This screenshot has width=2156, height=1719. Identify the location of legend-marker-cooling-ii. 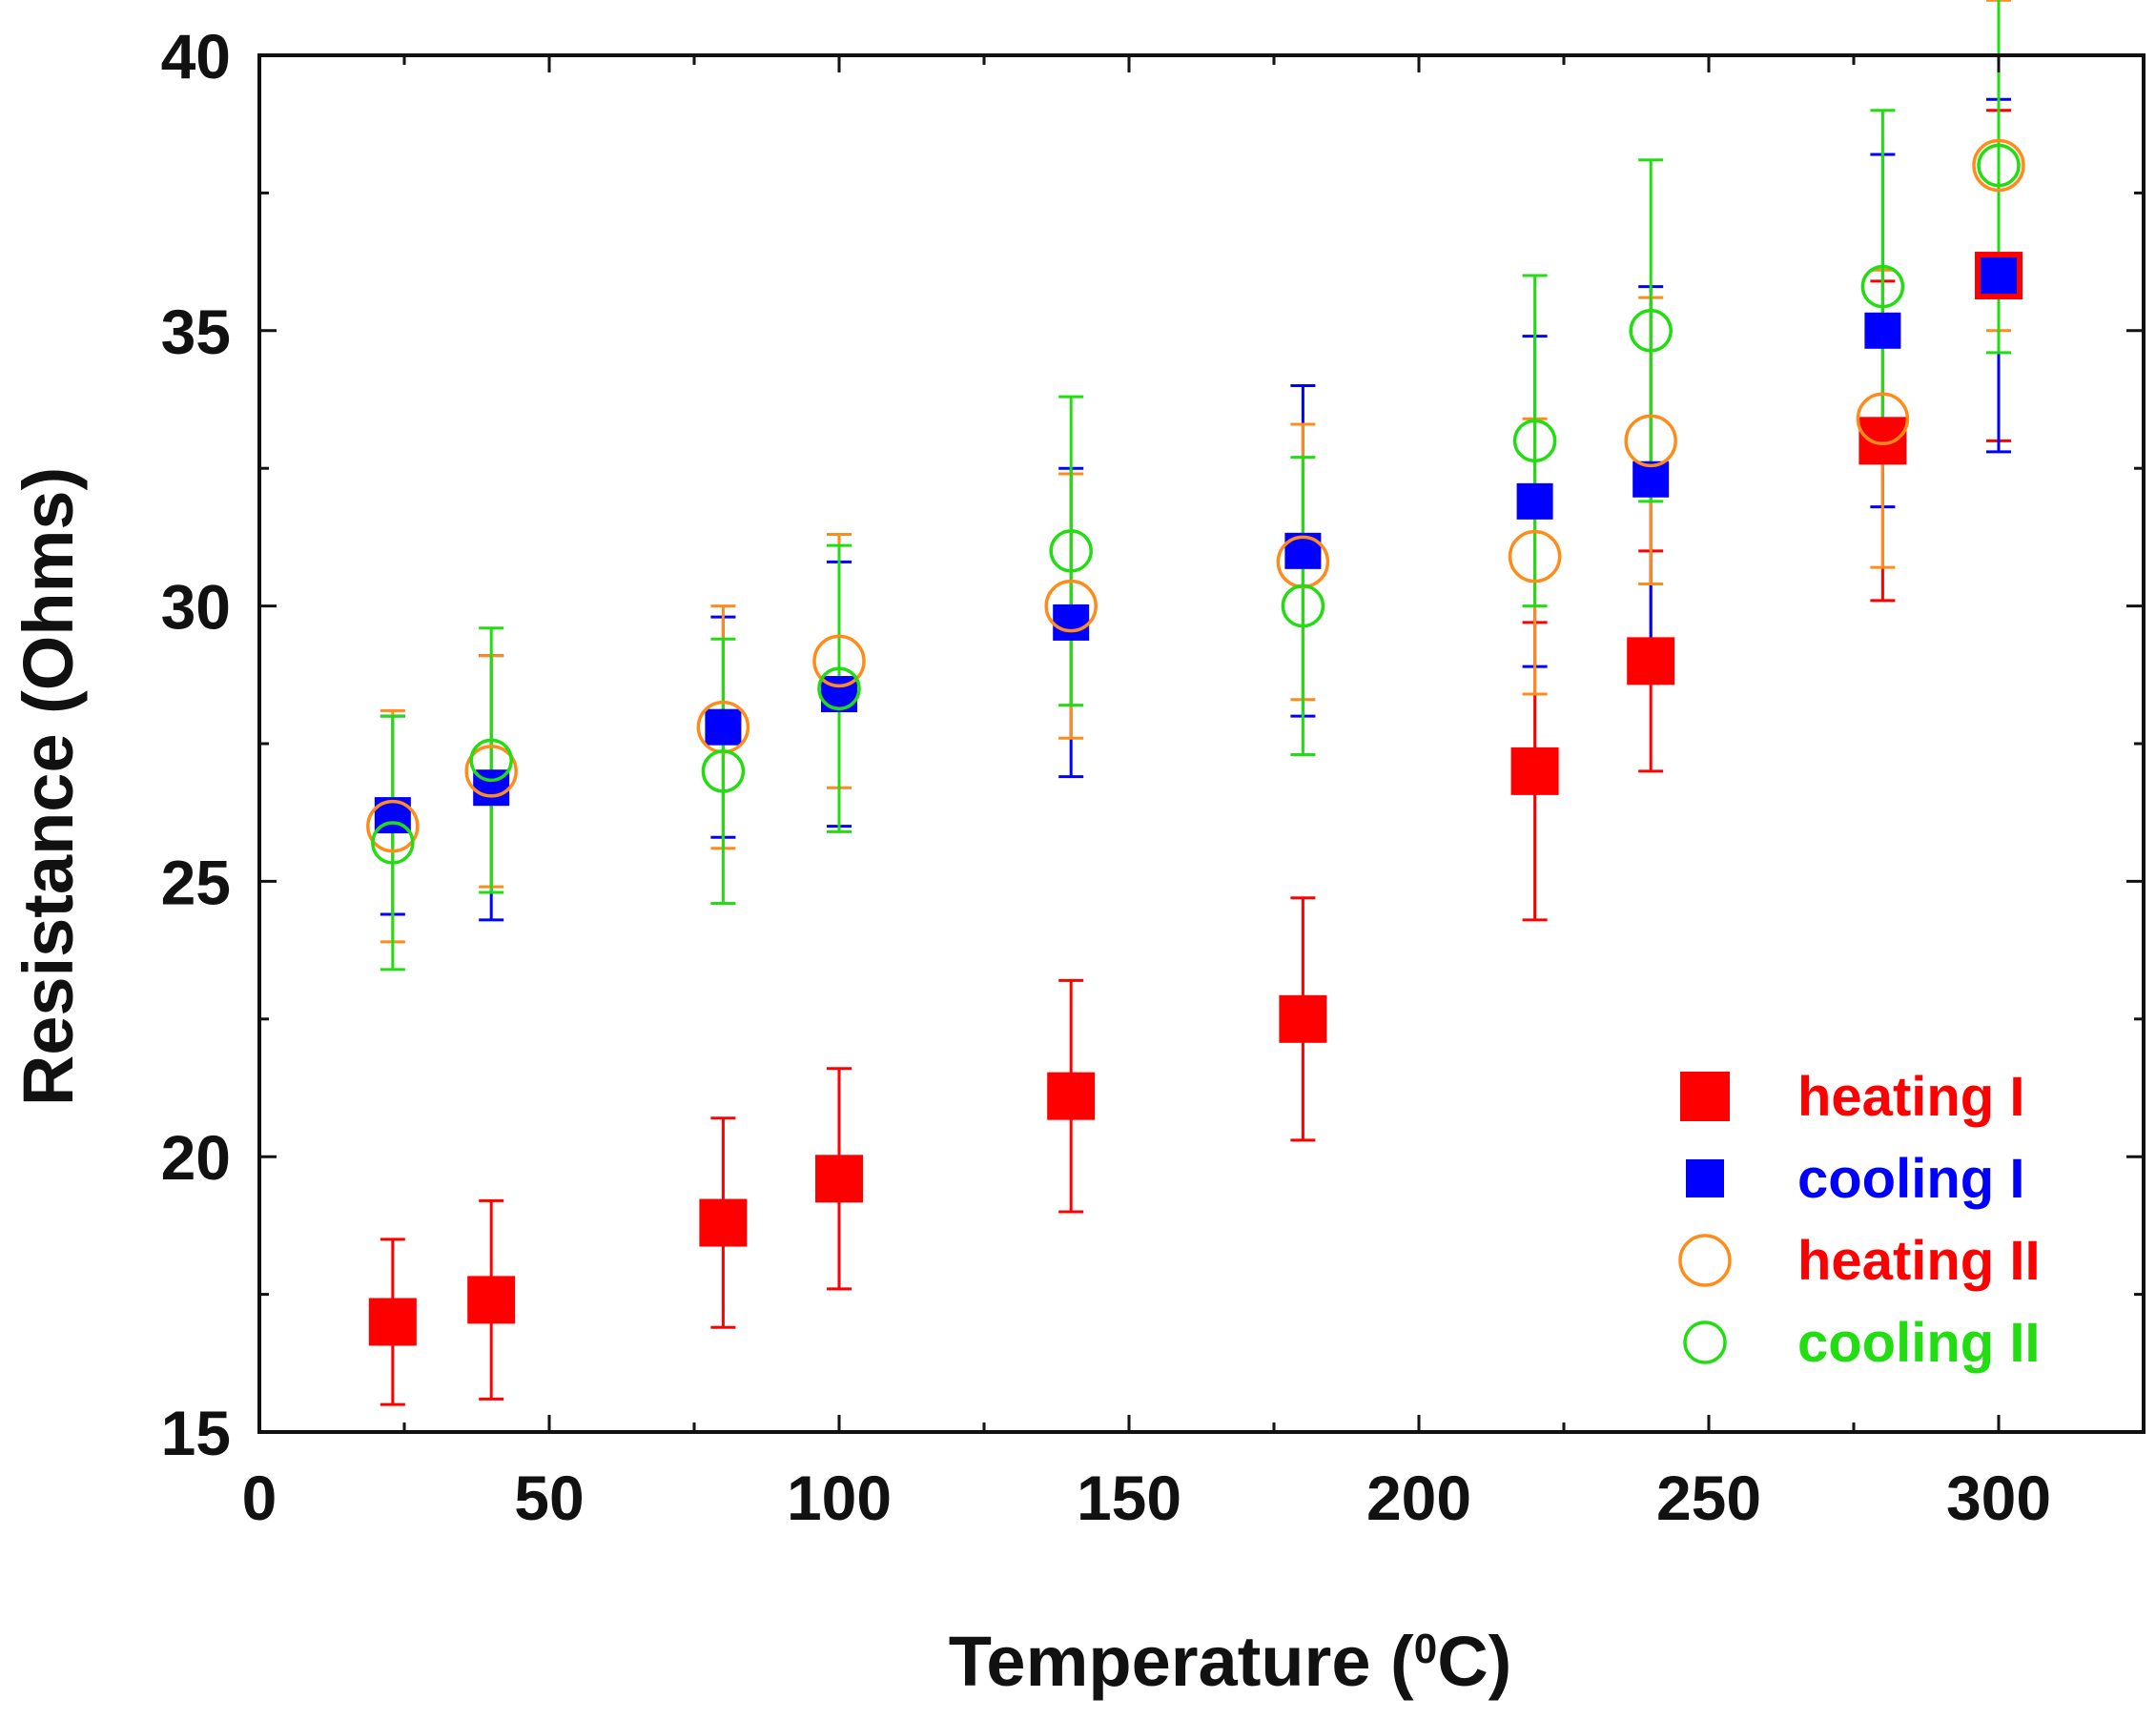
(1705, 1342).